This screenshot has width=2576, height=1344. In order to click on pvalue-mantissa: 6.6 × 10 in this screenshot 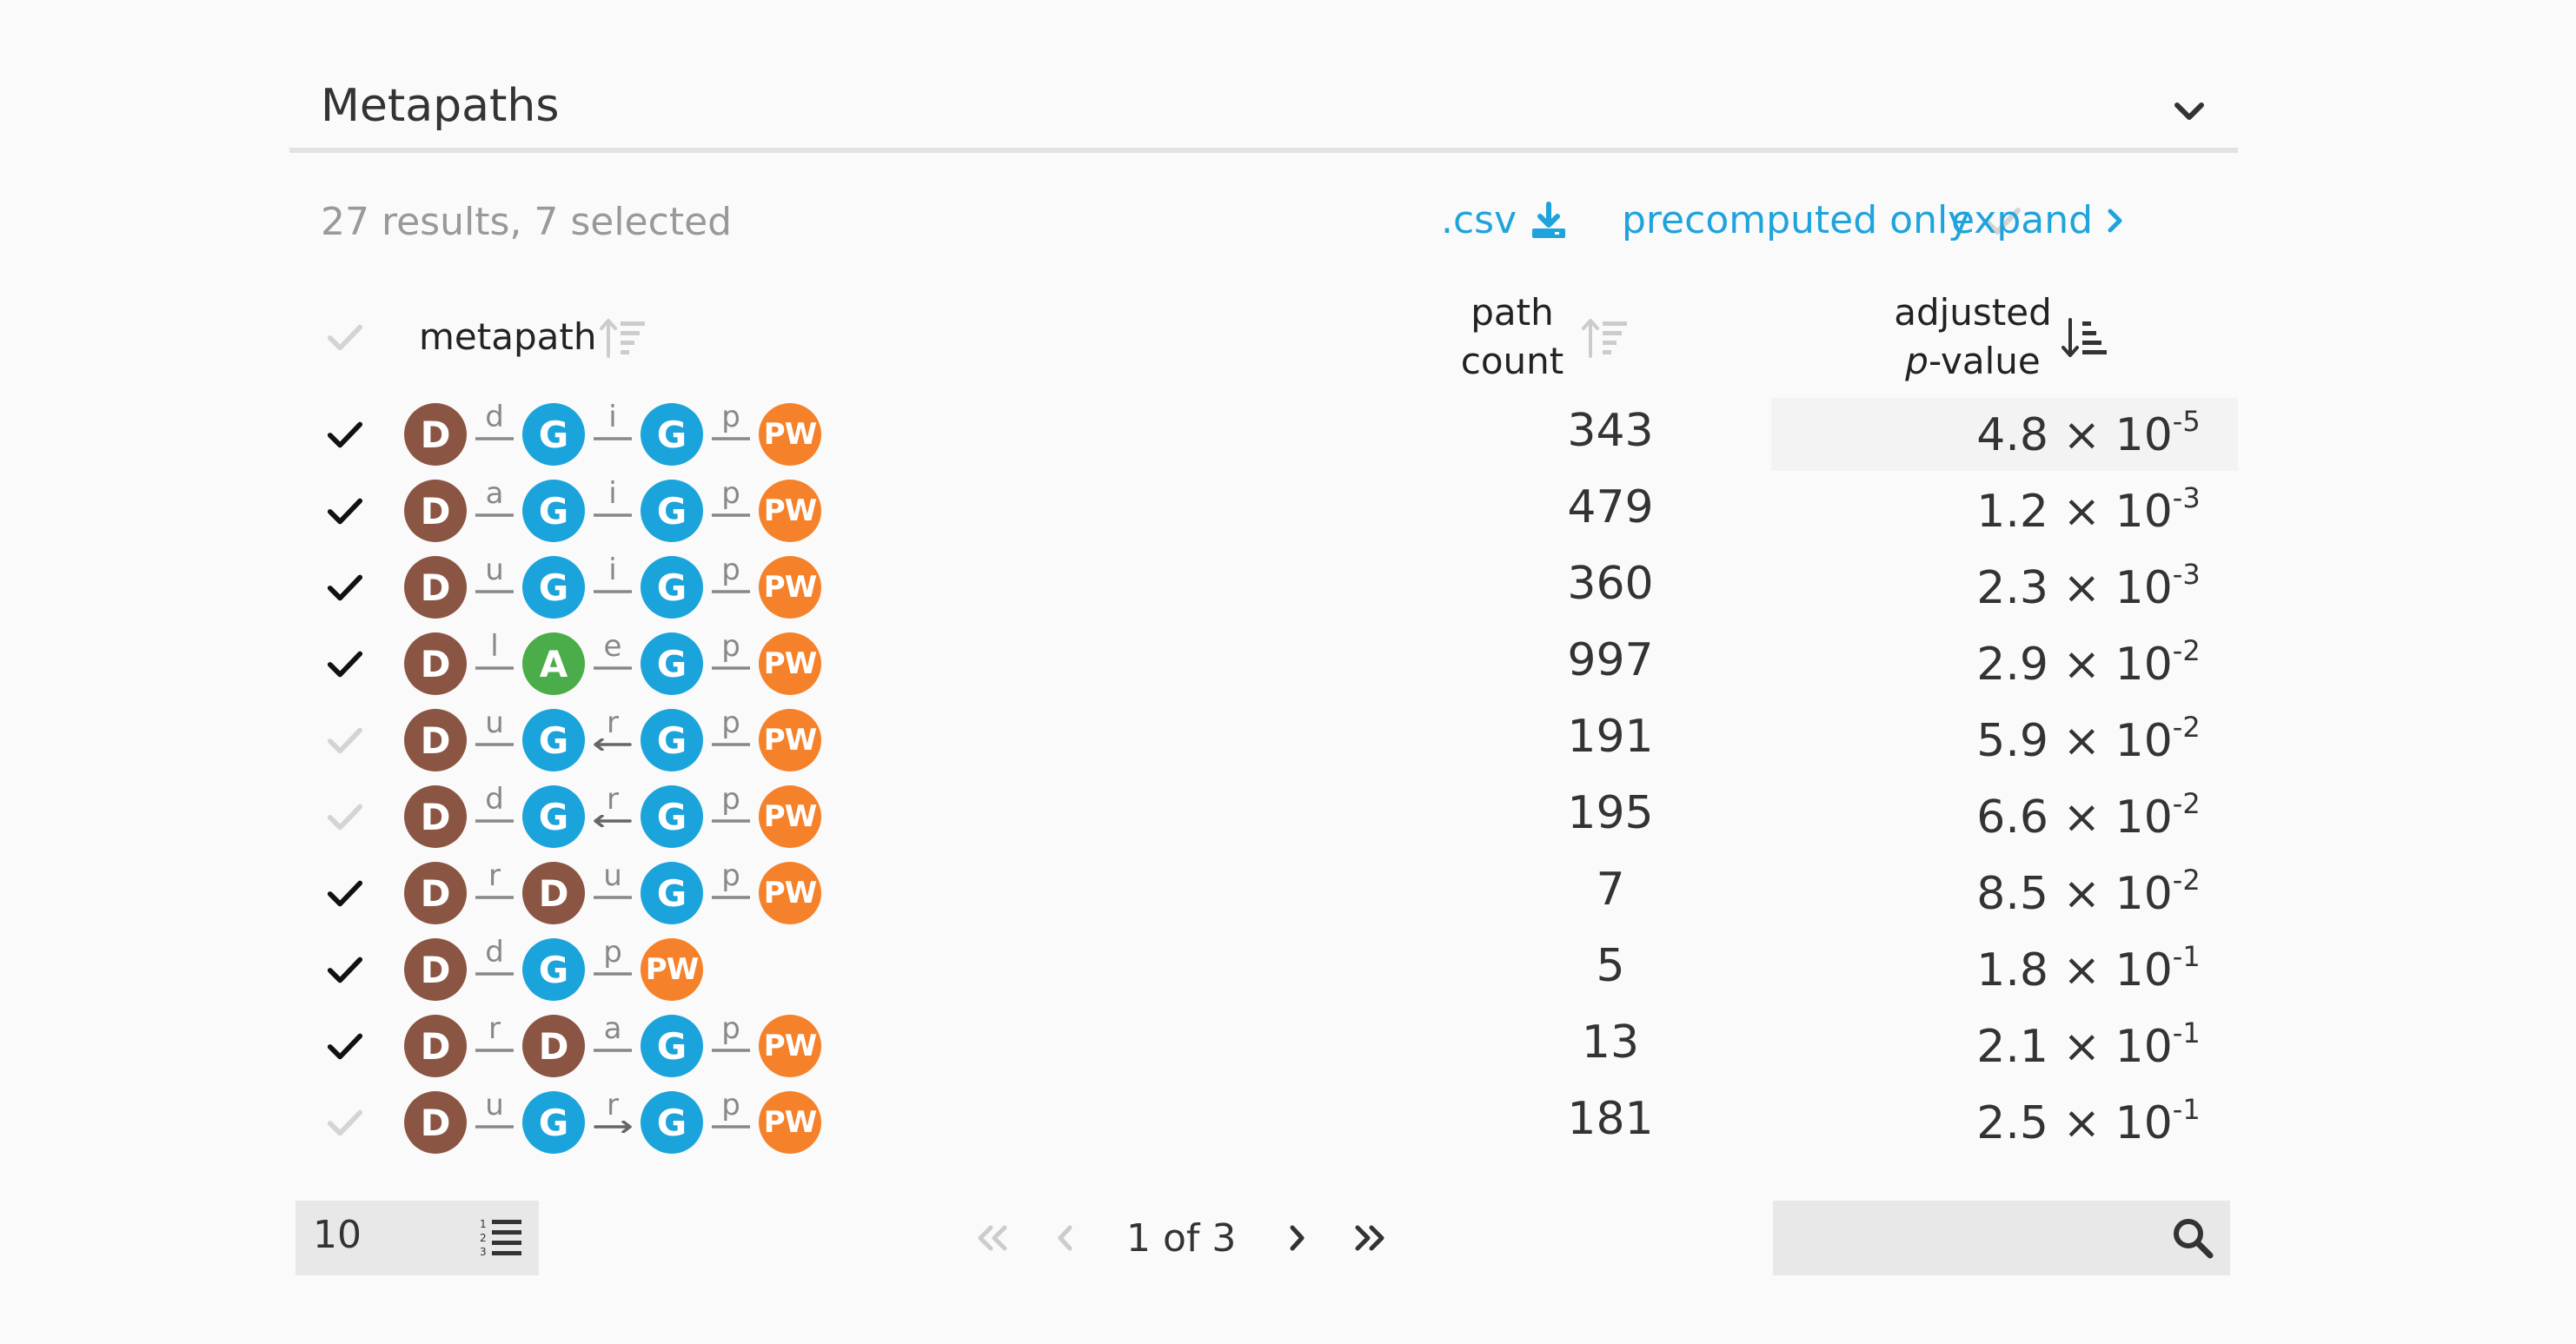, I will do `click(2074, 818)`.